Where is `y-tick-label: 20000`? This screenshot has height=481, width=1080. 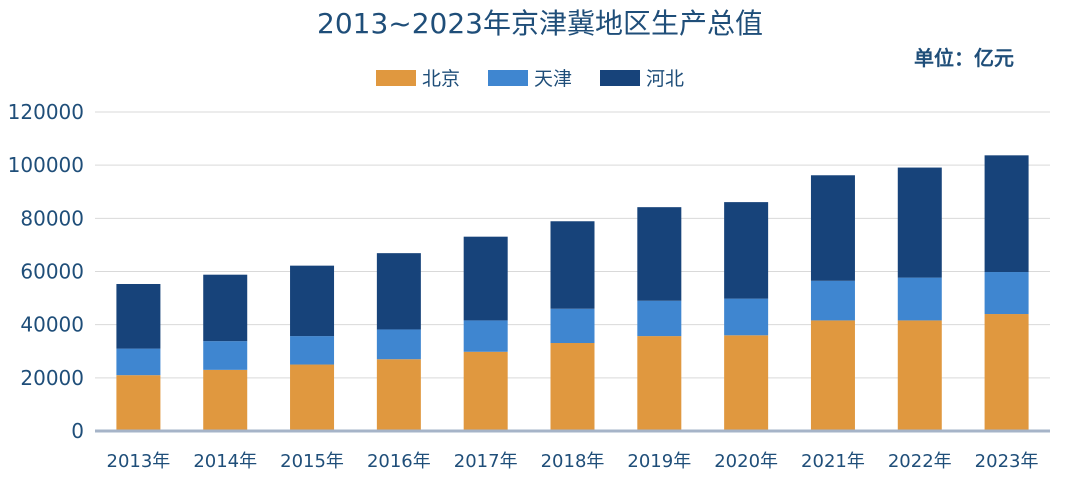 y-tick-label: 20000 is located at coordinates (52, 378).